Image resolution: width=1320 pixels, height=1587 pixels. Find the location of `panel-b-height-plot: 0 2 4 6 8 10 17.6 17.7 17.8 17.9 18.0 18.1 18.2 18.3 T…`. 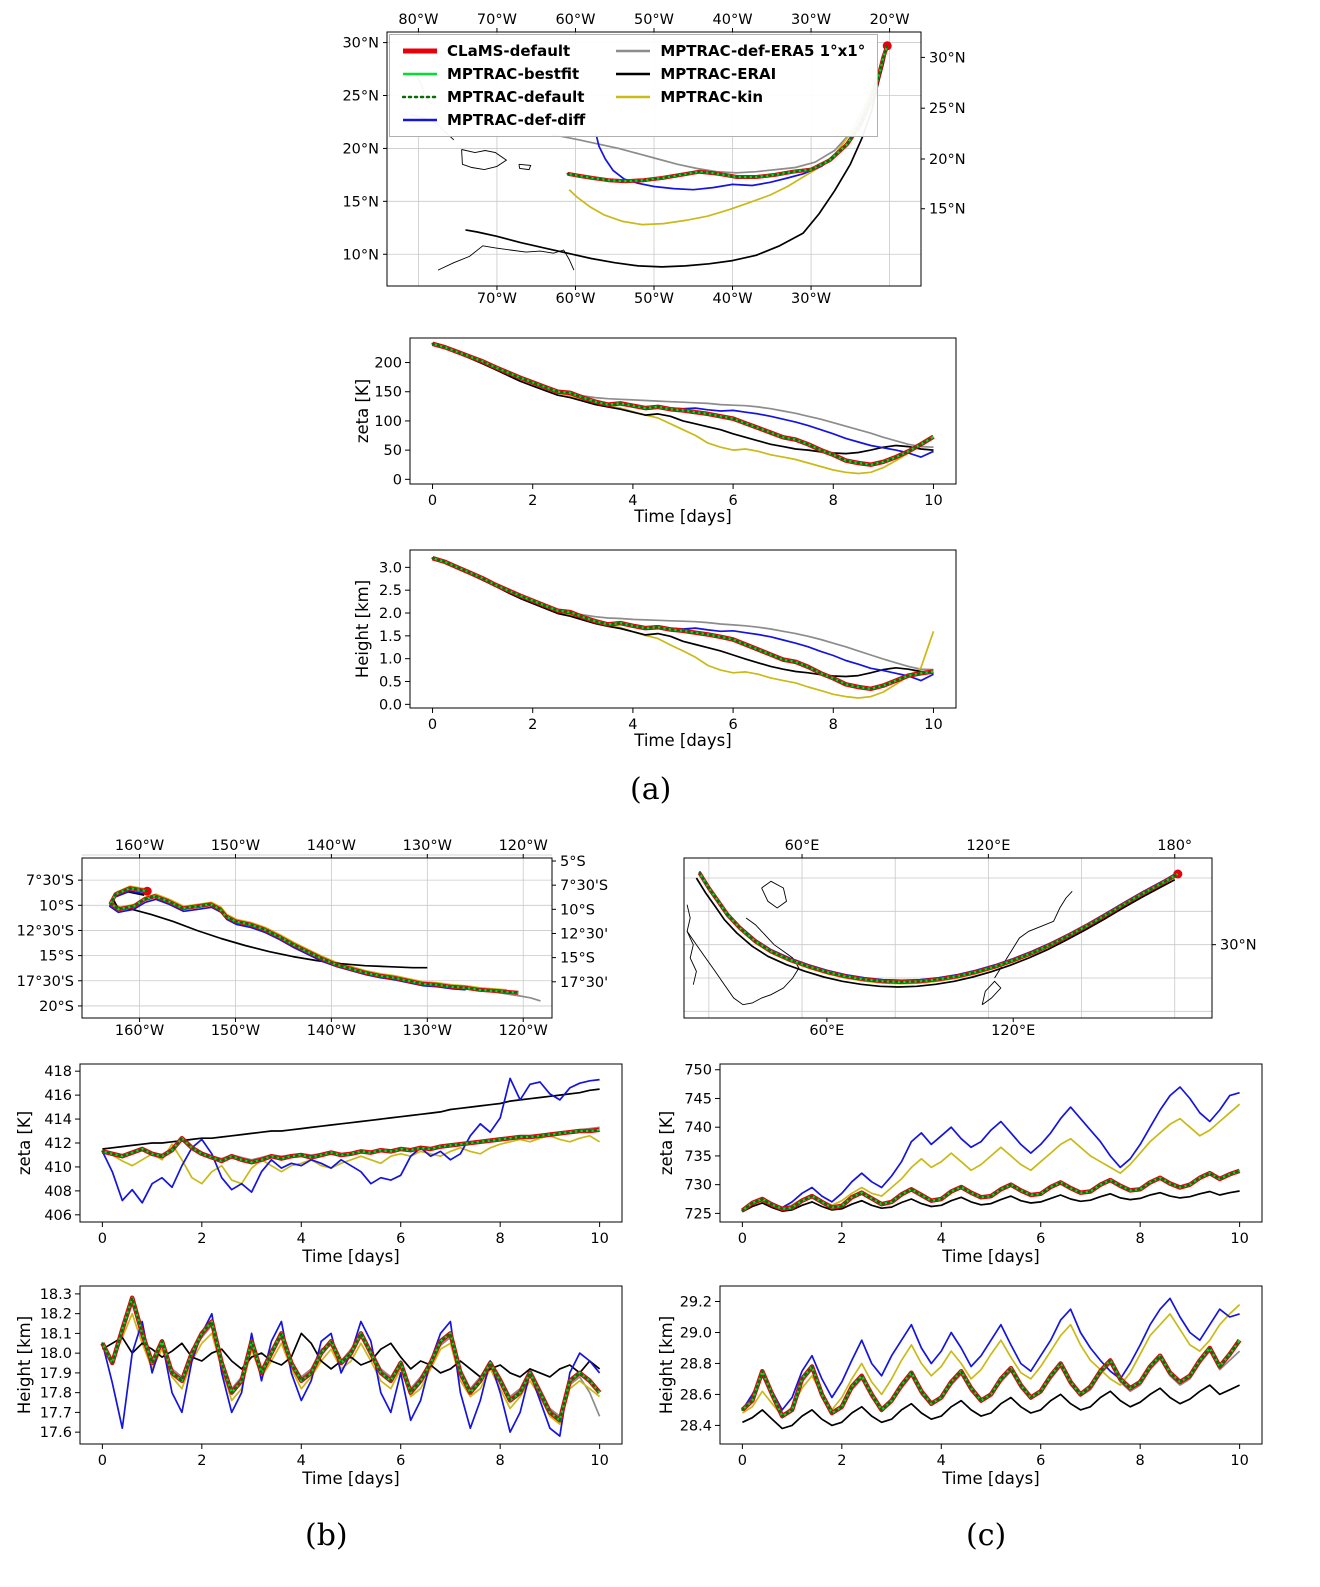

panel-b-height-plot: 0 2 4 6 8 10 17.6 17.7 17.8 17.9 18.0 18.1 18.2 18.3 T… is located at coordinates (325, 1385).